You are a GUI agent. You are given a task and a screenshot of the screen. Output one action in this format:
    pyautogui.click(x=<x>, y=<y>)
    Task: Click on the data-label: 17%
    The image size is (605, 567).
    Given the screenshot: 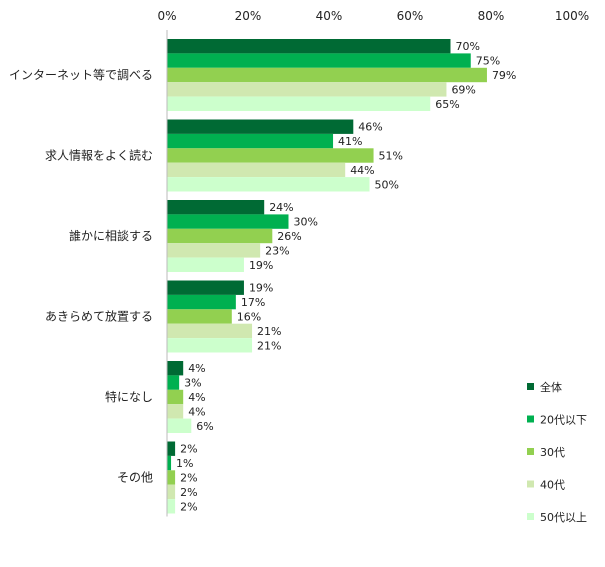 What is the action you would take?
    pyautogui.click(x=253, y=302)
    